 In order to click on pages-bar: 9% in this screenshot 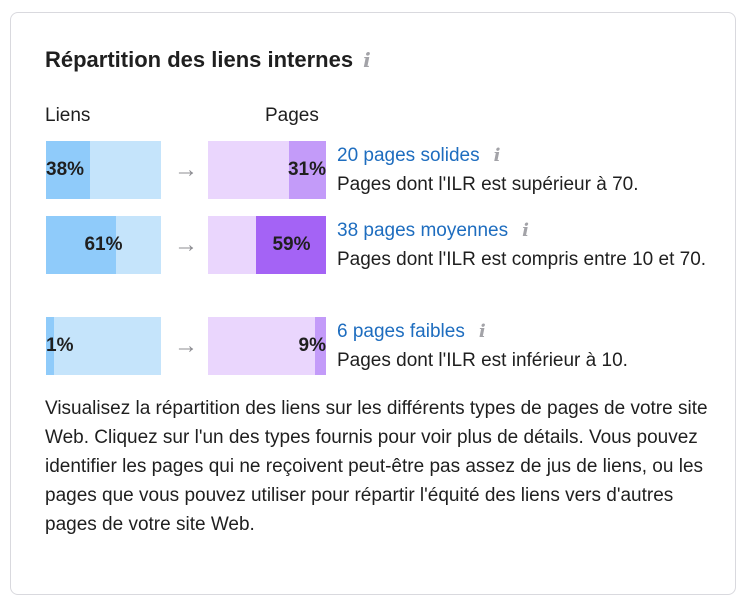, I will do `click(267, 346)`.